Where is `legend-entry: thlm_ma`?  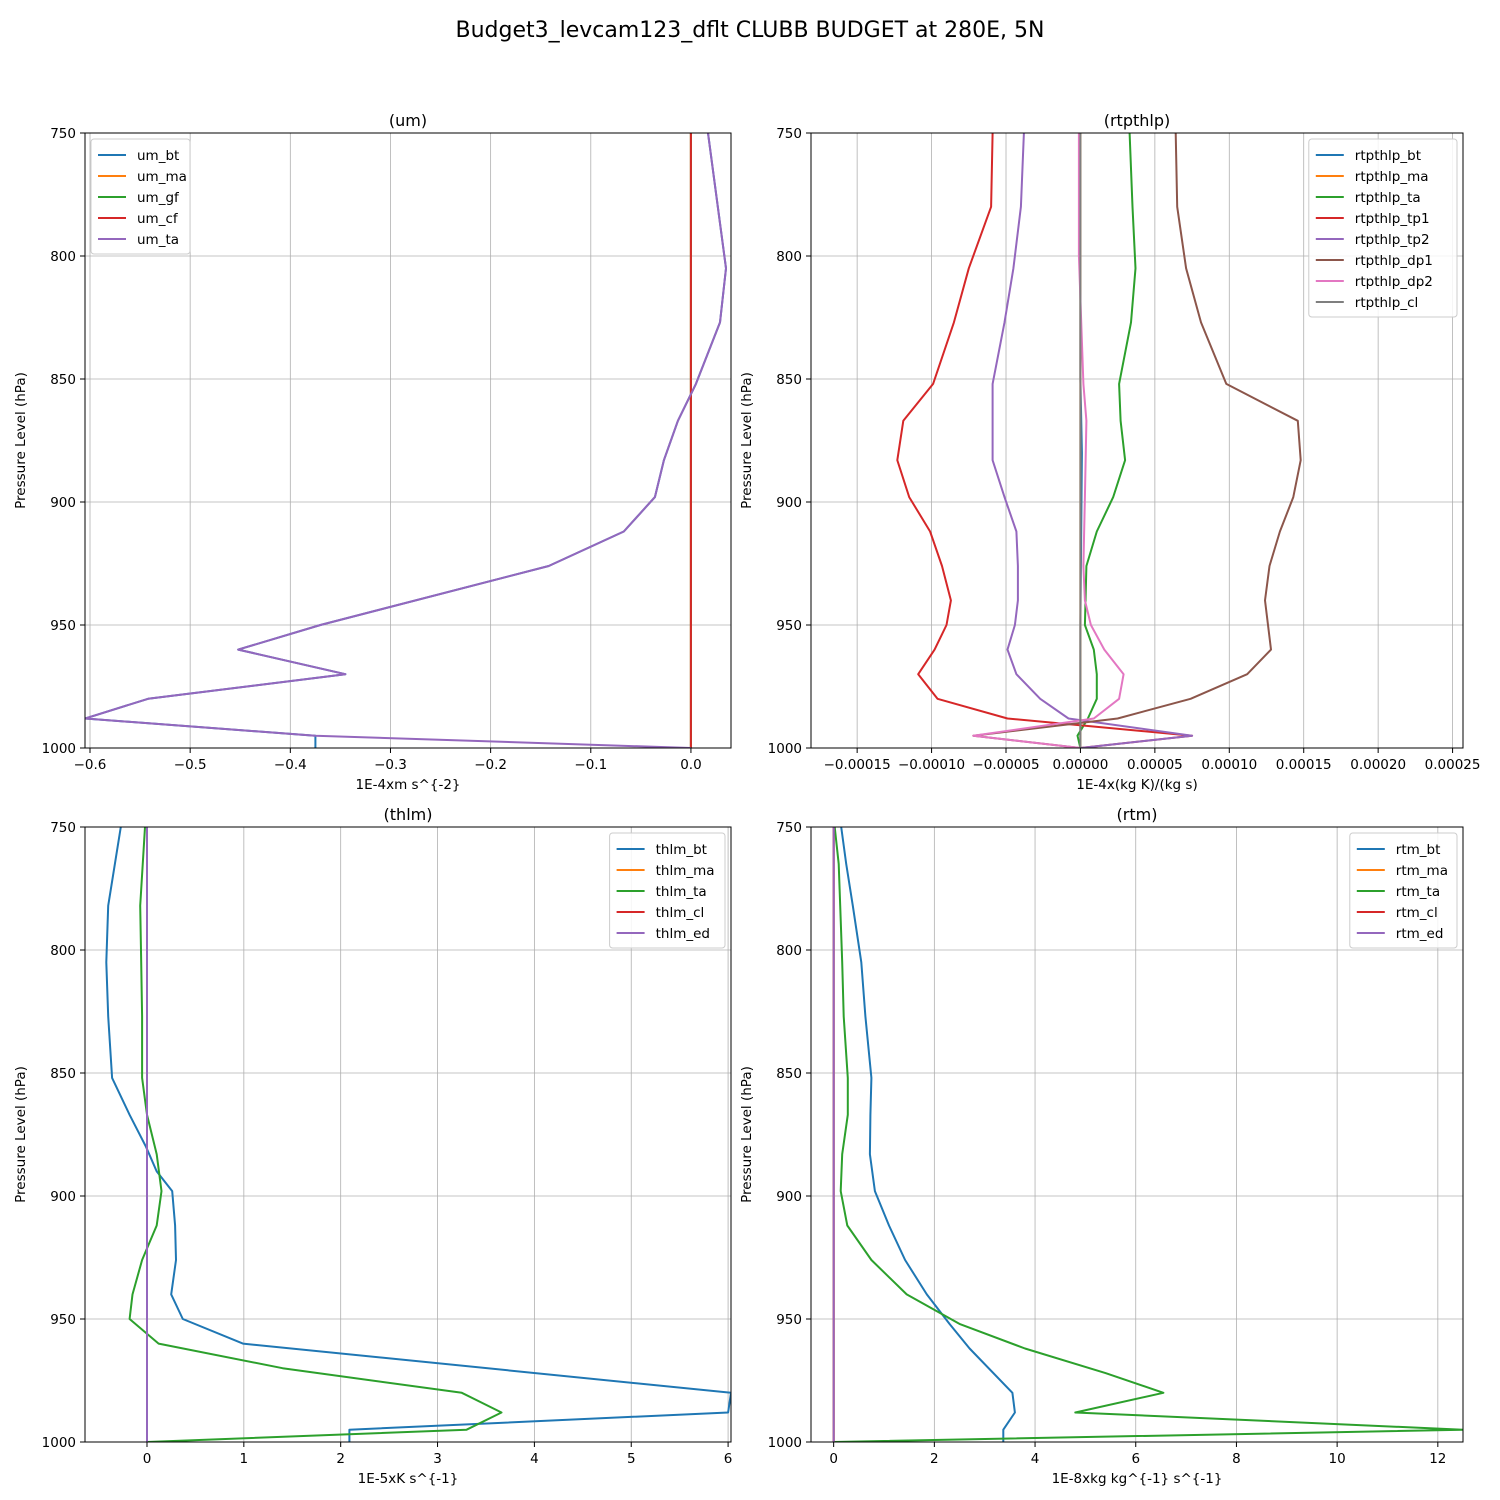
legend-entry: thlm_ma is located at coordinates (685, 871).